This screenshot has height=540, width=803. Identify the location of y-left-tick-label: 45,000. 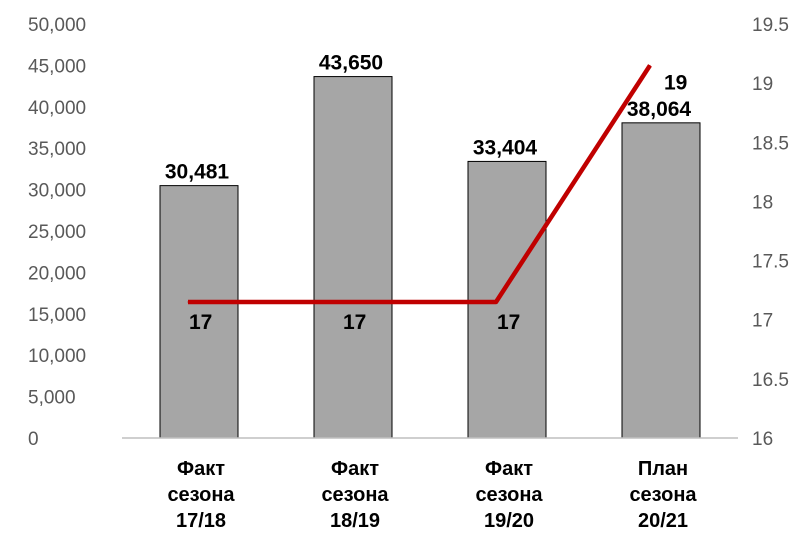
(57, 66).